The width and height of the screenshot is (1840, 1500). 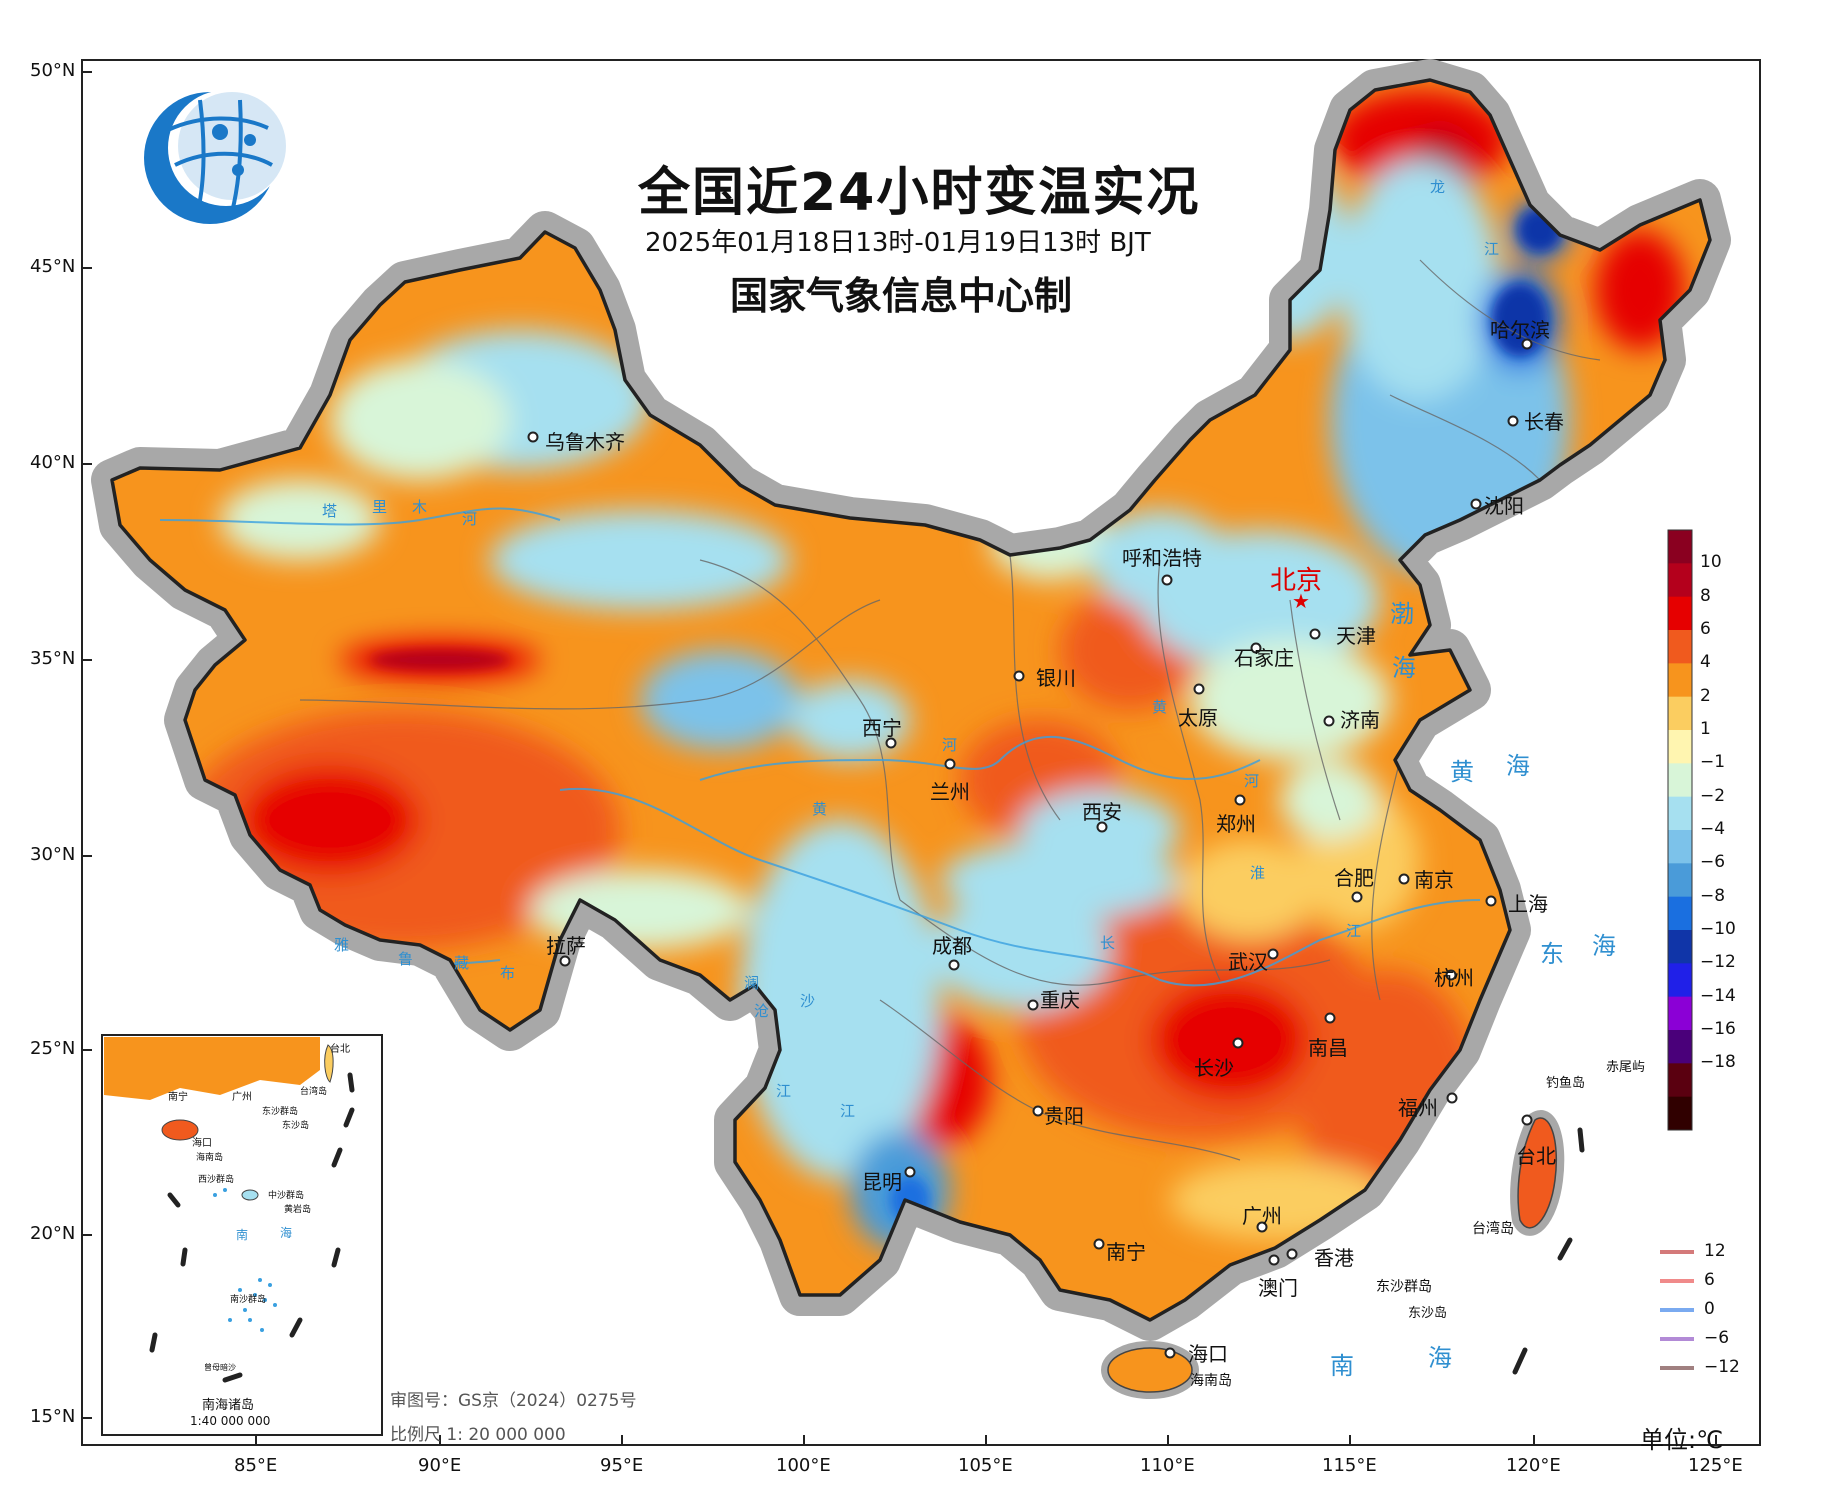 I want to click on city-changsha: 长沙, so click(x=1214, y=1068).